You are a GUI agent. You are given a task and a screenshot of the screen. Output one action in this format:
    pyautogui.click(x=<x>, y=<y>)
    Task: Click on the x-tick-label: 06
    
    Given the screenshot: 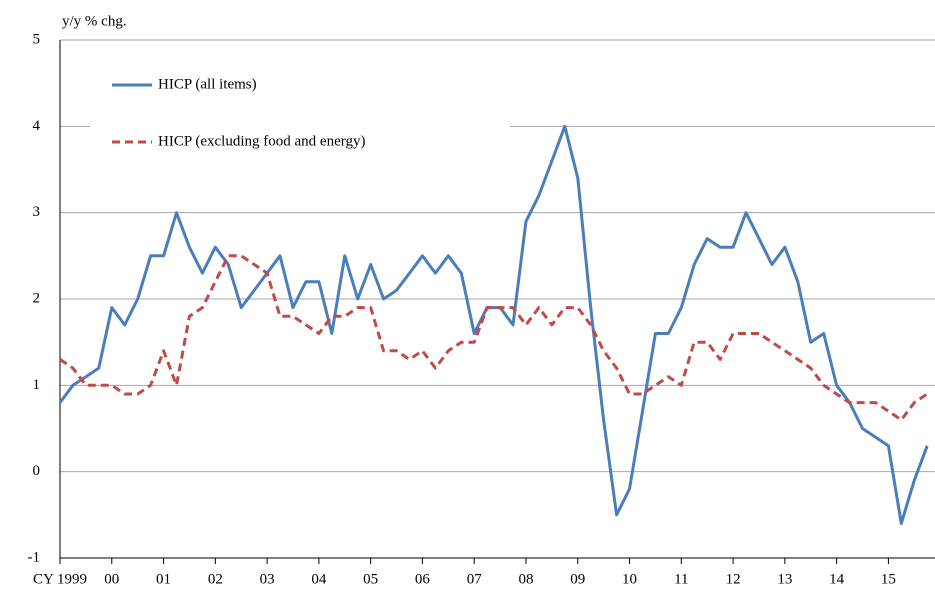 What is the action you would take?
    pyautogui.click(x=423, y=579)
    